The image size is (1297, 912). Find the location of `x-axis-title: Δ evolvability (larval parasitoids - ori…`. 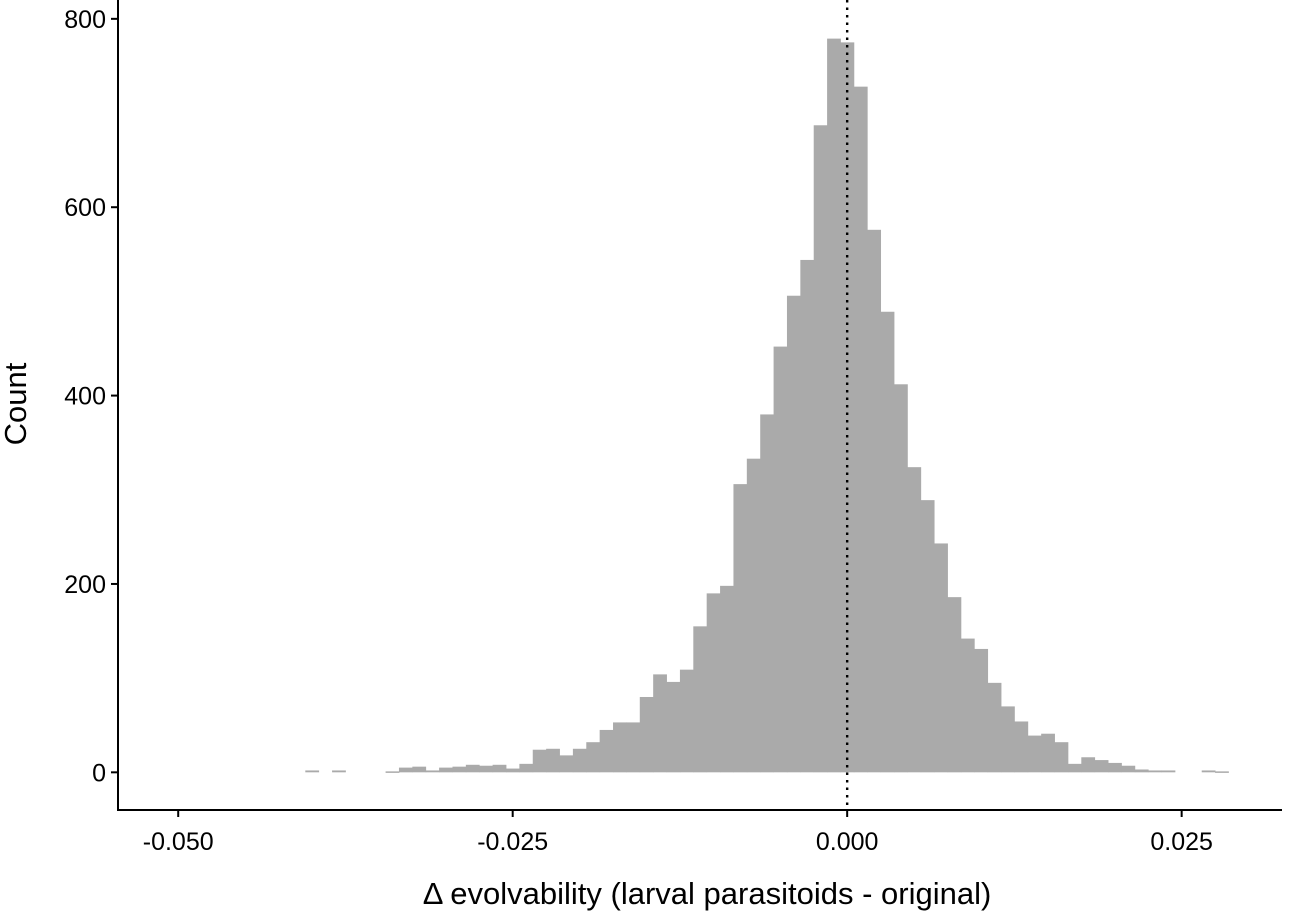

x-axis-title: Δ evolvability (larval parasitoids - ori… is located at coordinates (707, 893).